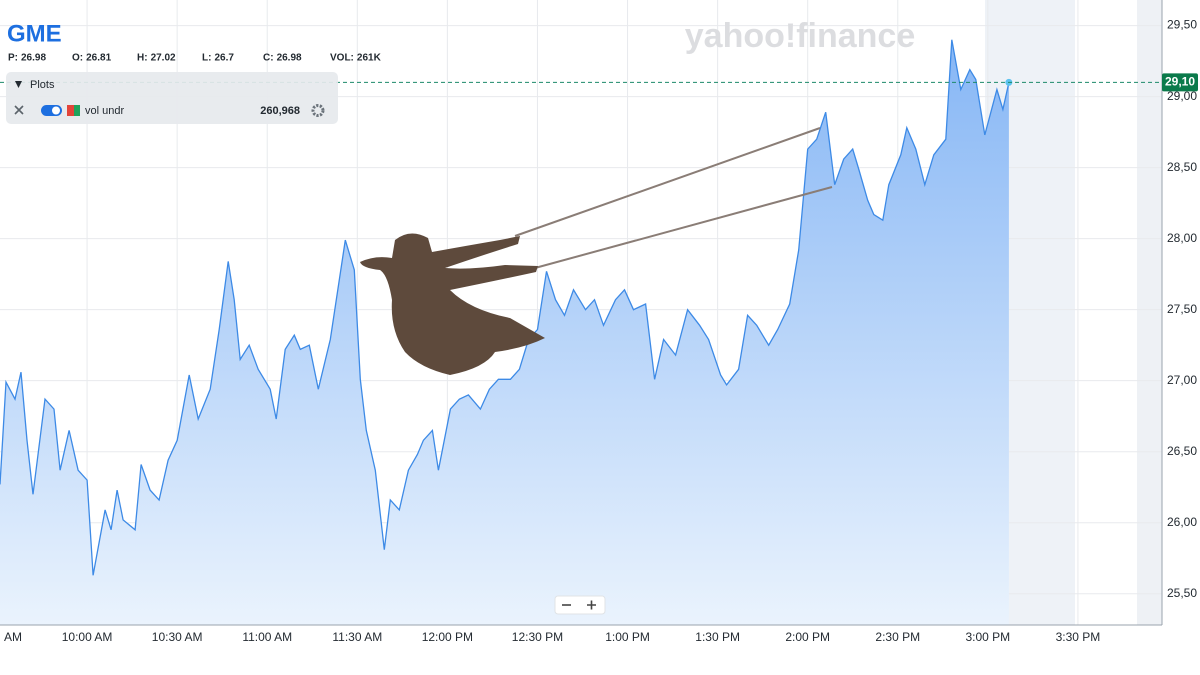 The width and height of the screenshot is (1200, 675). What do you see at coordinates (206, 58) in the screenshot?
I see `stat-label: L:` at bounding box center [206, 58].